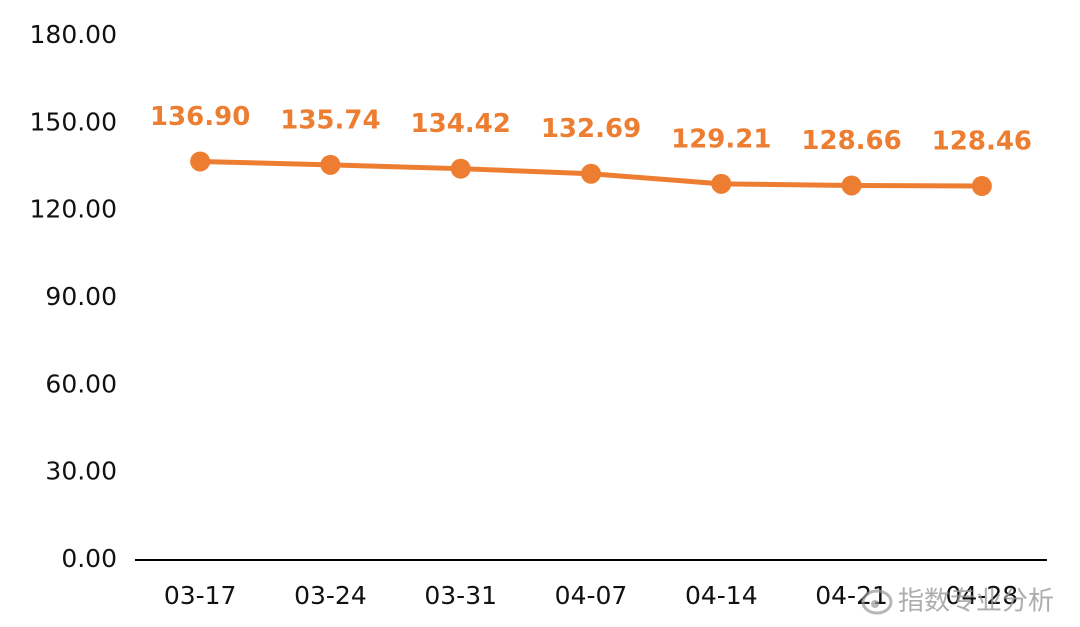 Image resolution: width=1080 pixels, height=627 pixels. What do you see at coordinates (73, 34) in the screenshot?
I see `y-tick-label: 180.00` at bounding box center [73, 34].